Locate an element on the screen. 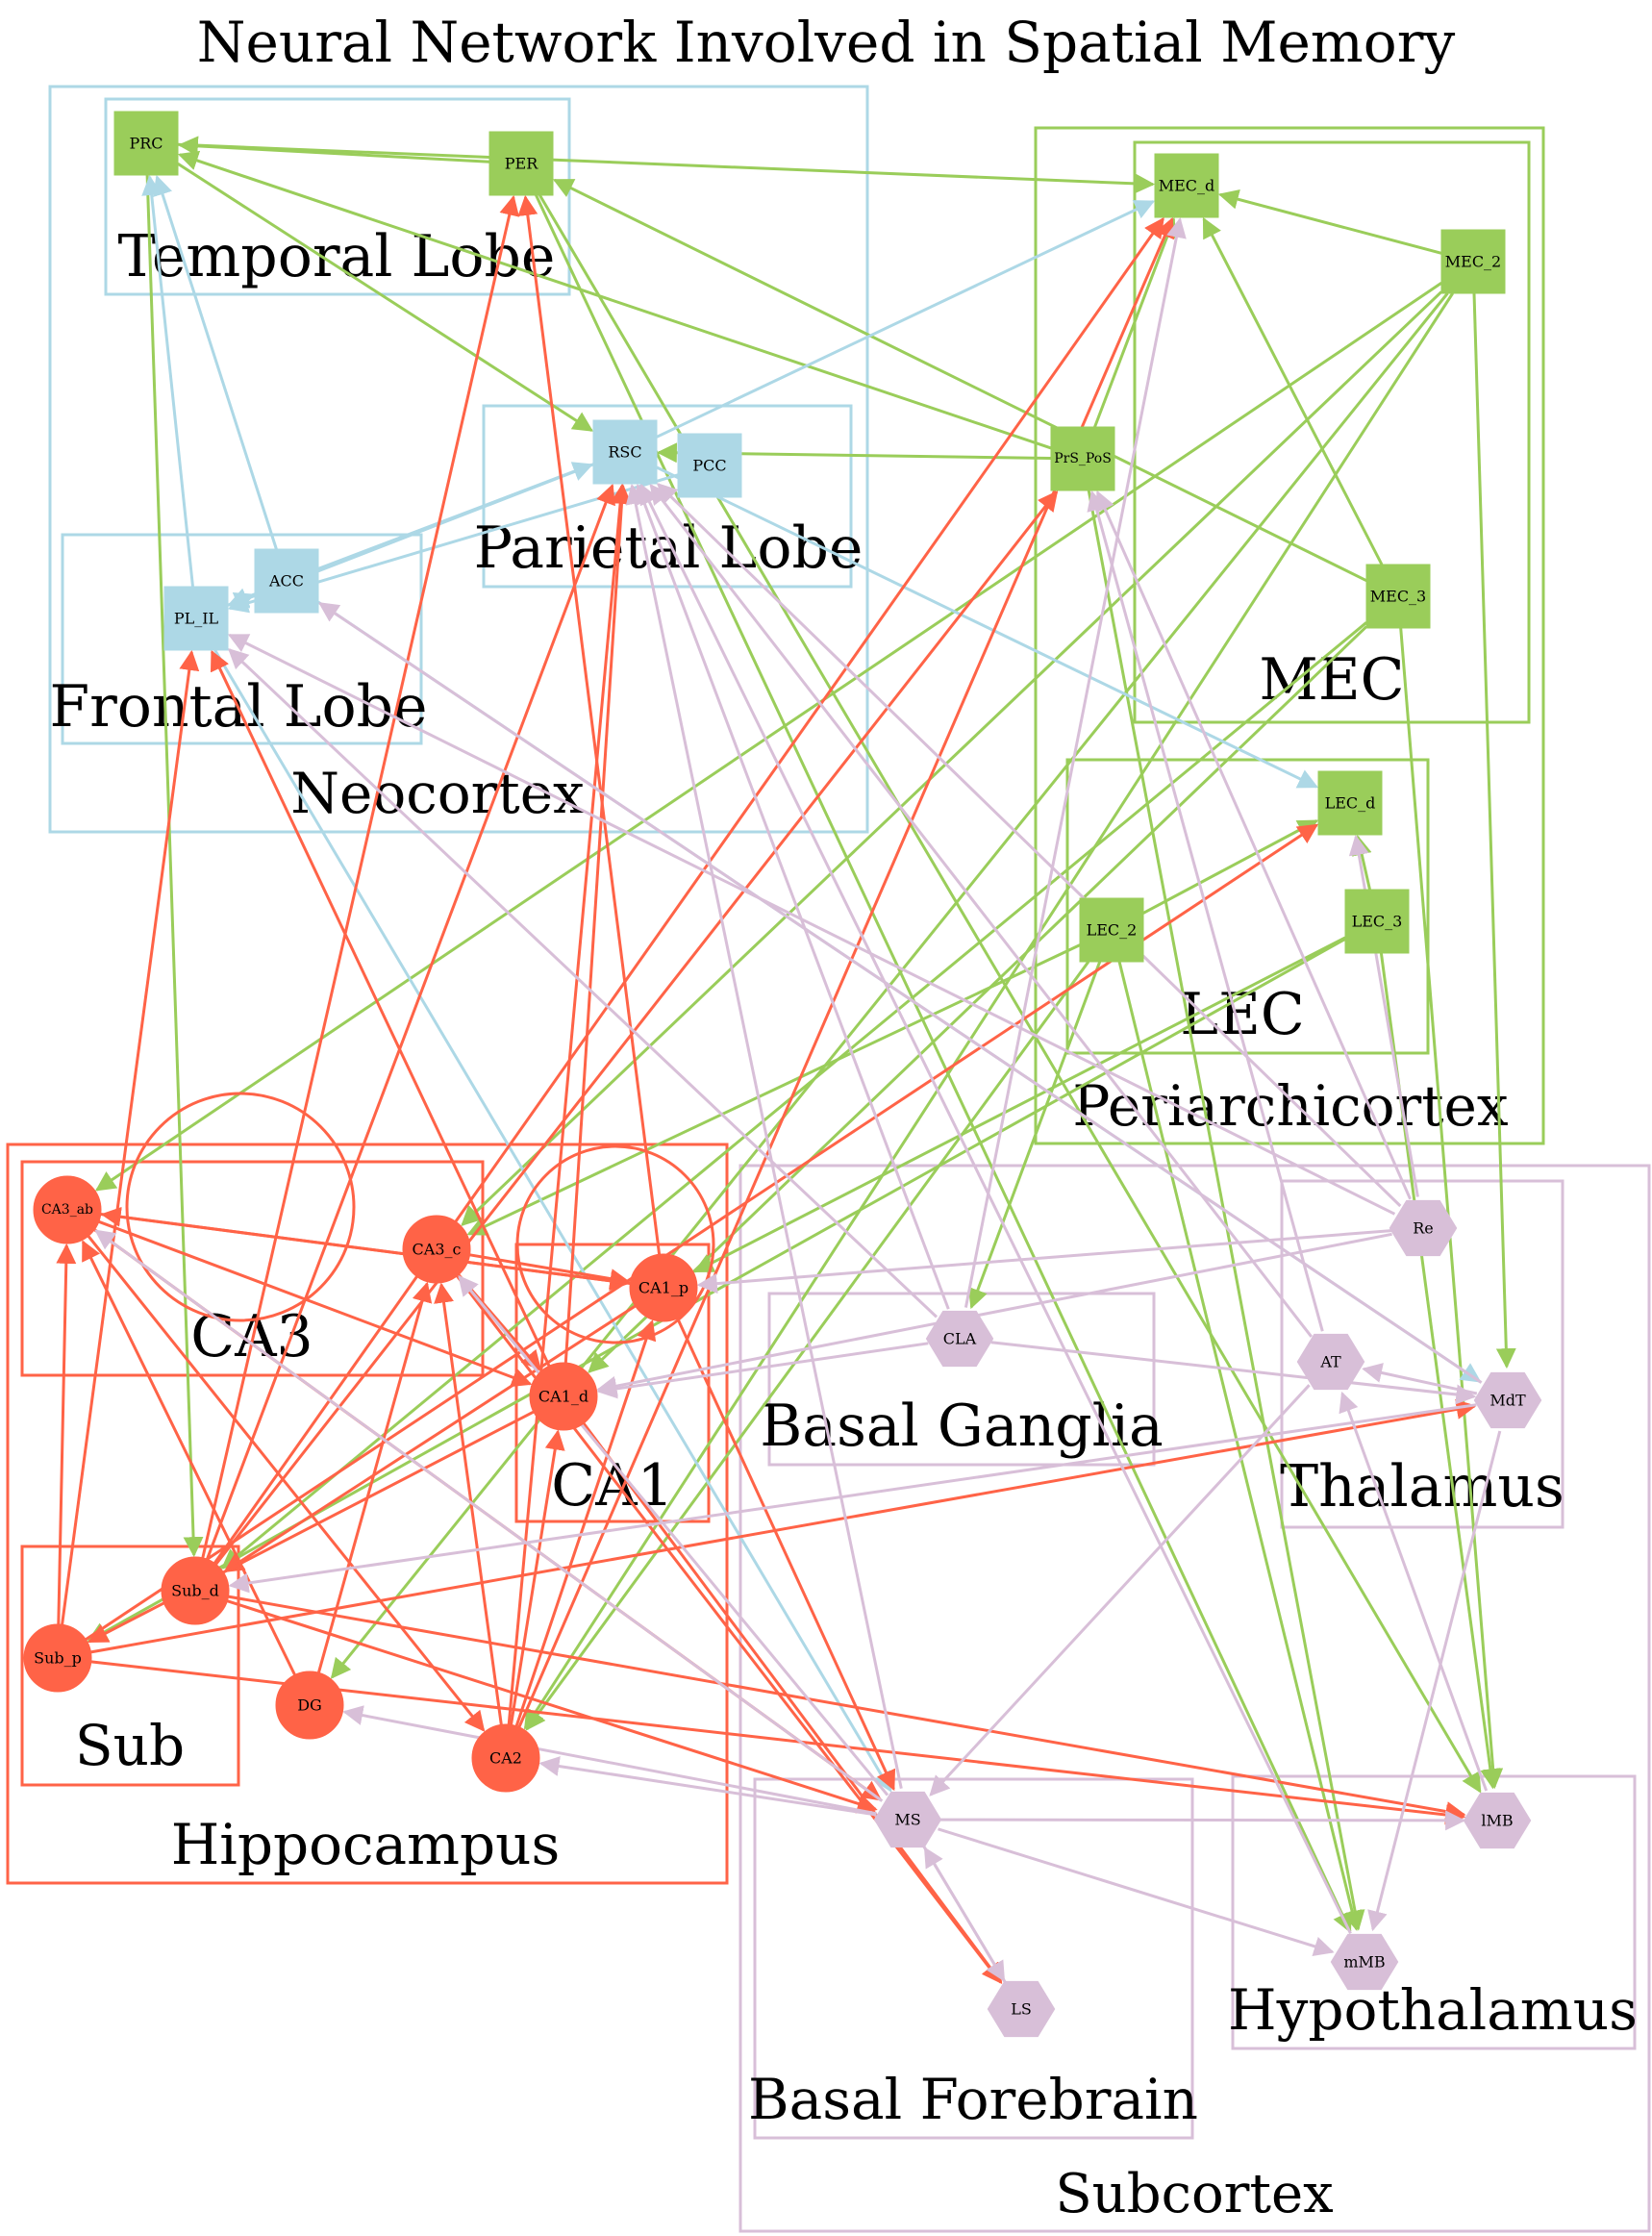  node-per: PER is located at coordinates (521, 163).